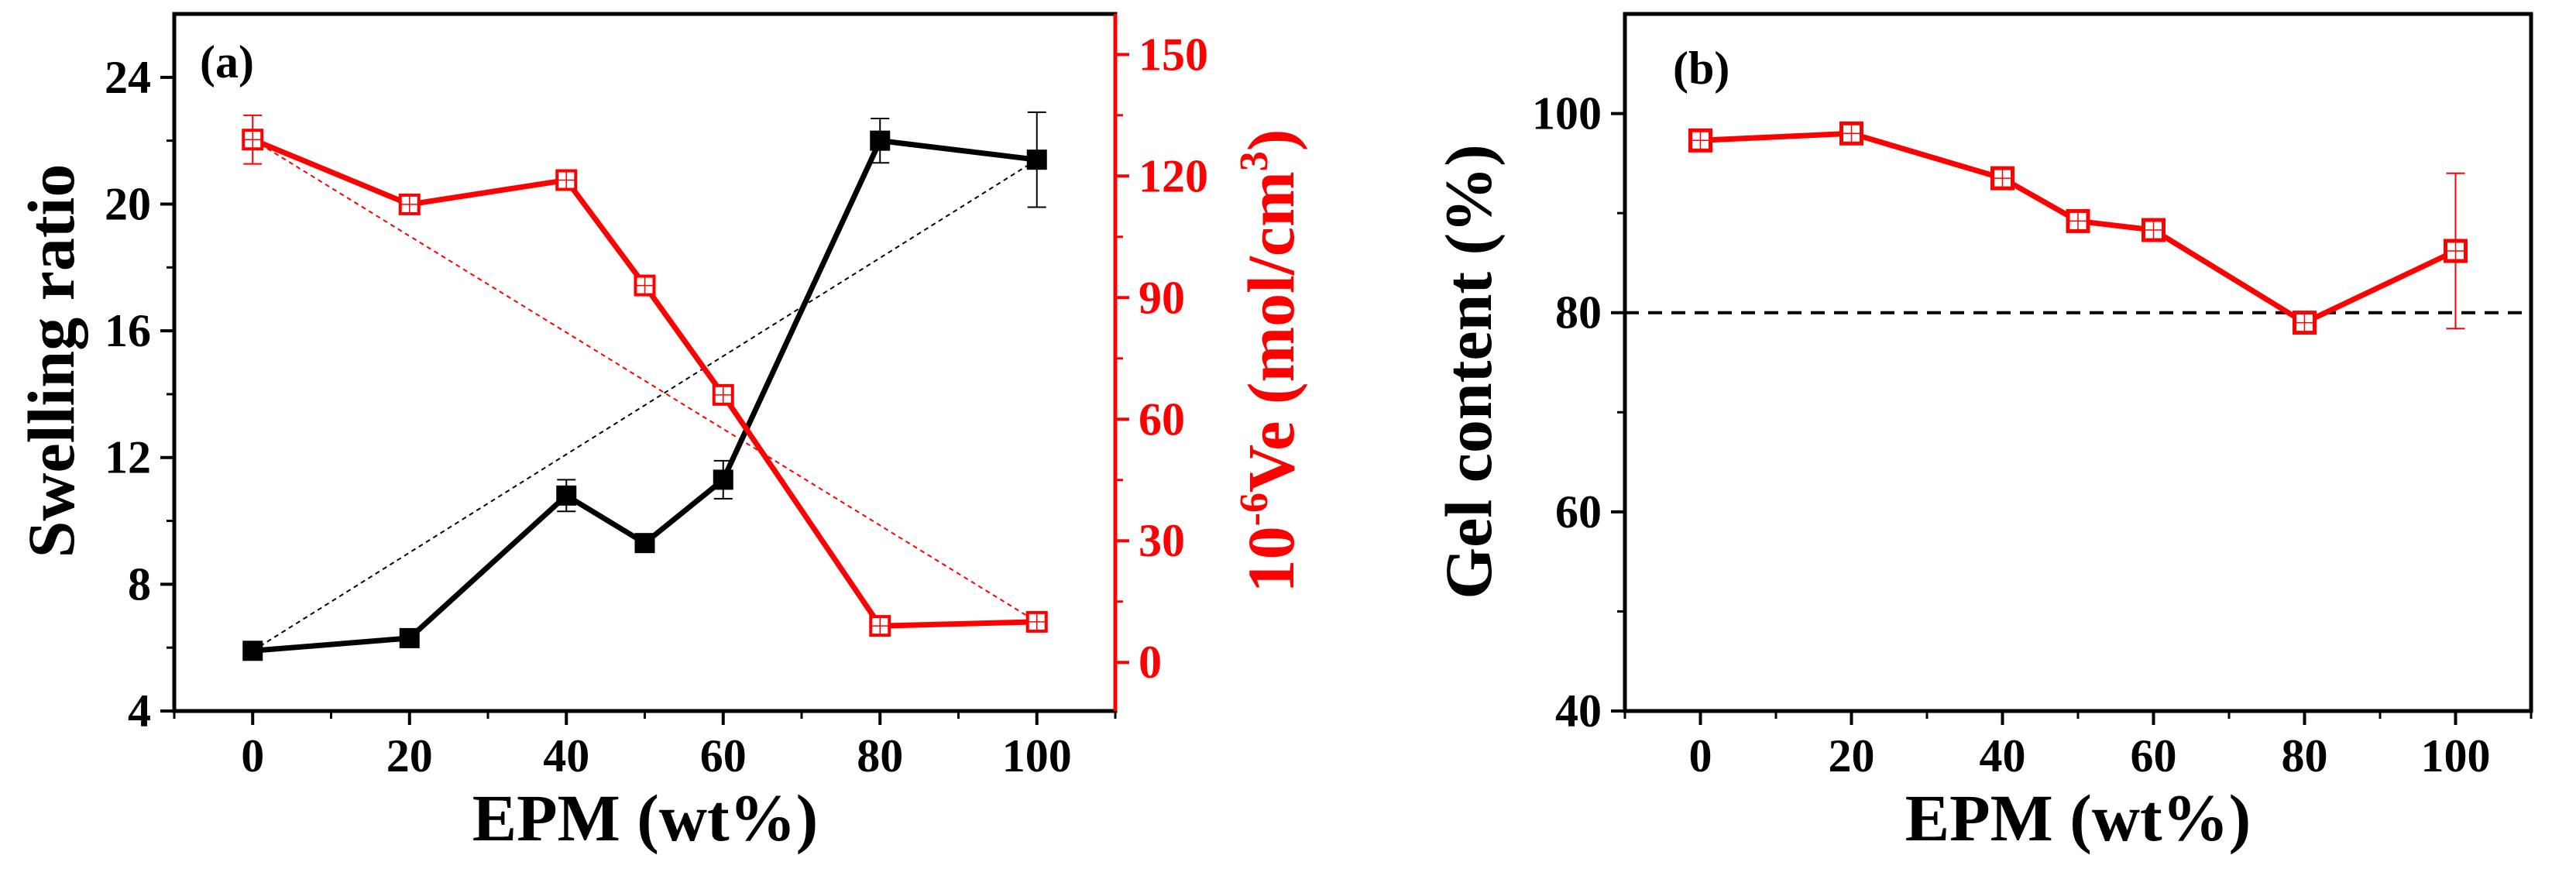 The width and height of the screenshot is (2576, 869). Describe the element at coordinates (1578, 512) in the screenshot. I see `y-tick-label: 60` at that location.